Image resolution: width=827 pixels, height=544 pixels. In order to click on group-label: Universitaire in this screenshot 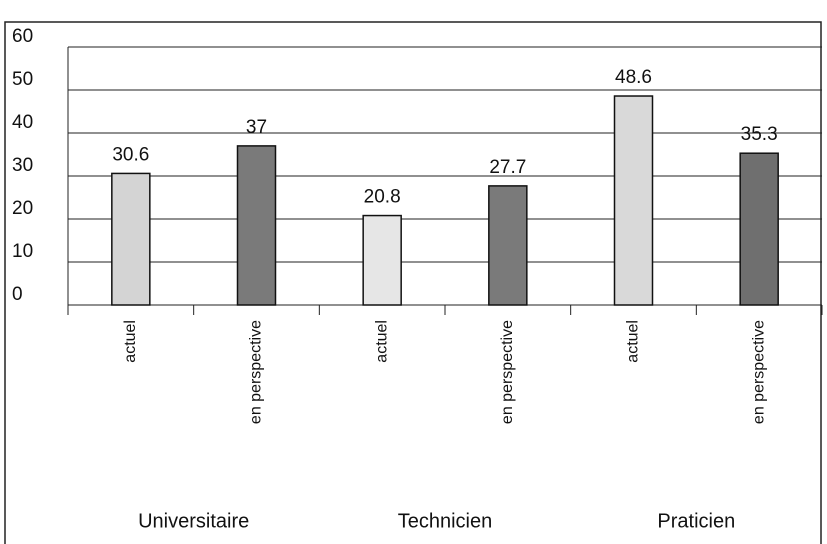, I will do `click(193, 521)`.